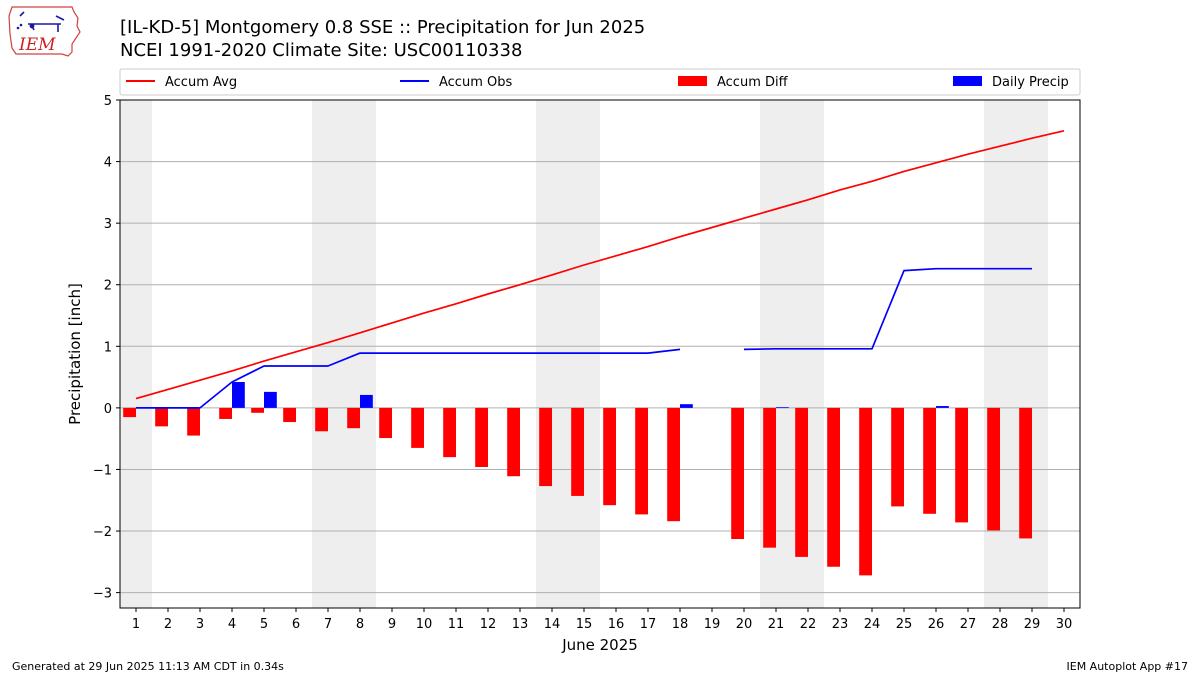  I want to click on iem-logo: IEM, so click(44, 31).